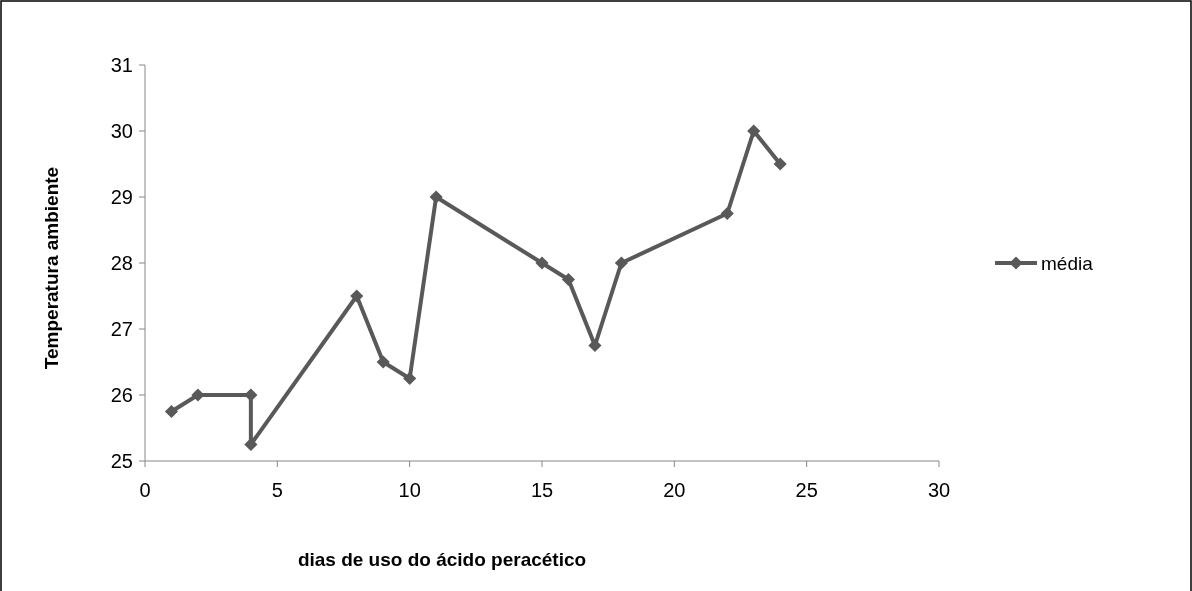 The height and width of the screenshot is (591, 1192). Describe the element at coordinates (939, 490) in the screenshot. I see `x-tick-label: 30` at that location.